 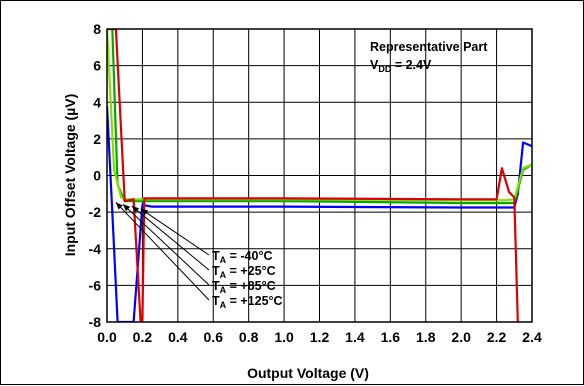 I want to click on y-tick-label: 2, so click(x=97, y=139).